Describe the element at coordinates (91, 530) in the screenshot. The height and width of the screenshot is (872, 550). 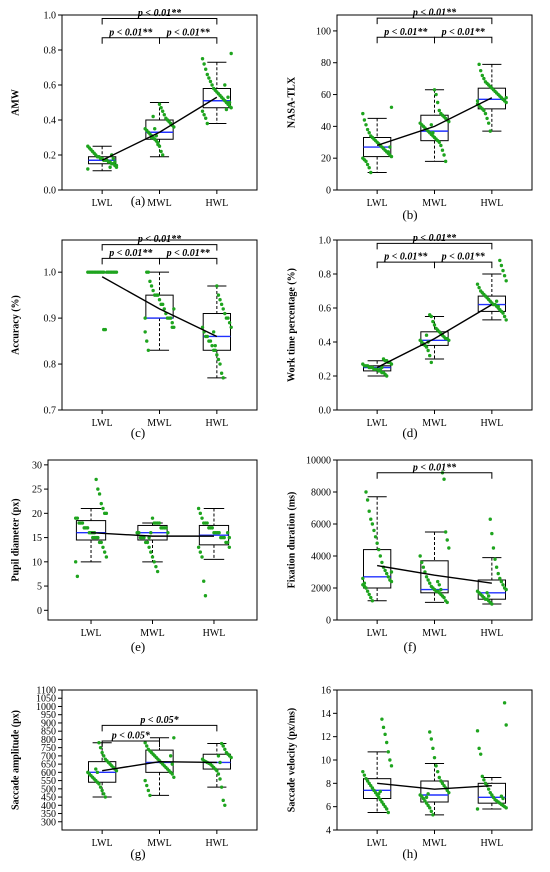
I see `box-lwl` at that location.